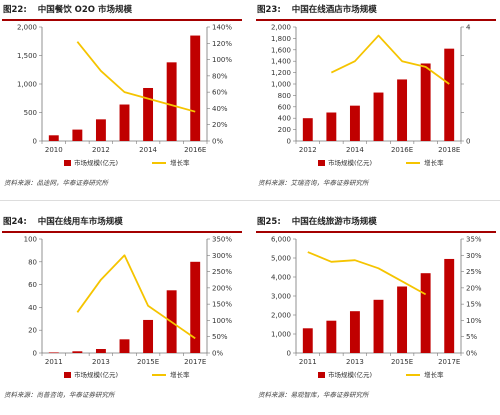  What do you see at coordinates (281, 73) in the screenshot?
I see `left-tick-label: 1,200` at bounding box center [281, 73].